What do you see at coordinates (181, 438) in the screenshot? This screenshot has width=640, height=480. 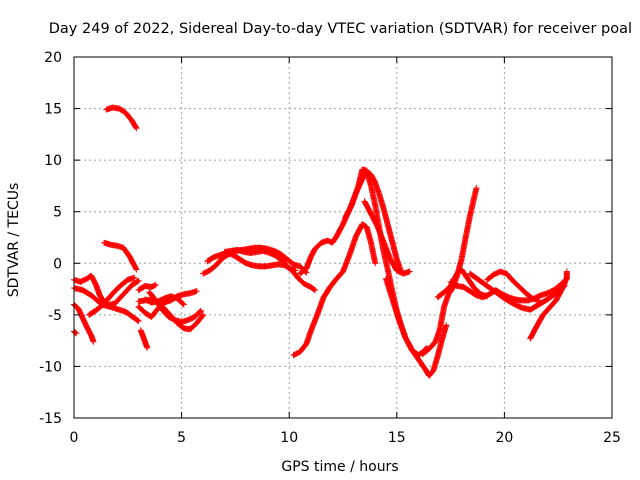 I see `x-tick-label: 5` at bounding box center [181, 438].